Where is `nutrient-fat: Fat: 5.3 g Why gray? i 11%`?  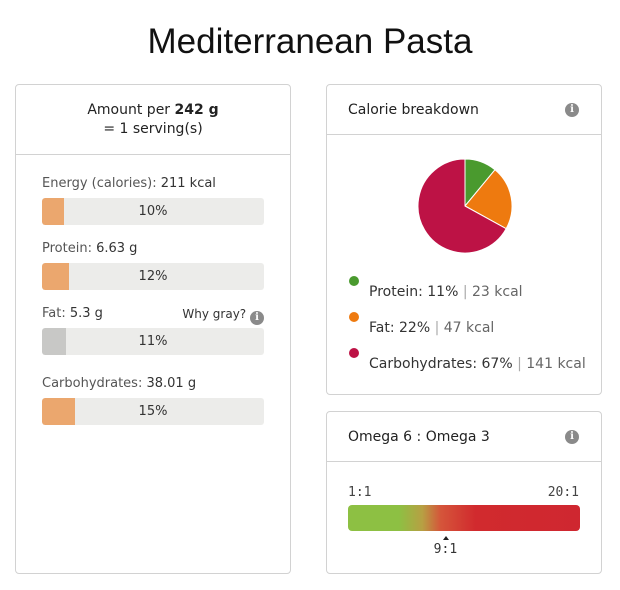 nutrient-fat: Fat: 5.3 g Why gray? i 11% is located at coordinates (153, 330).